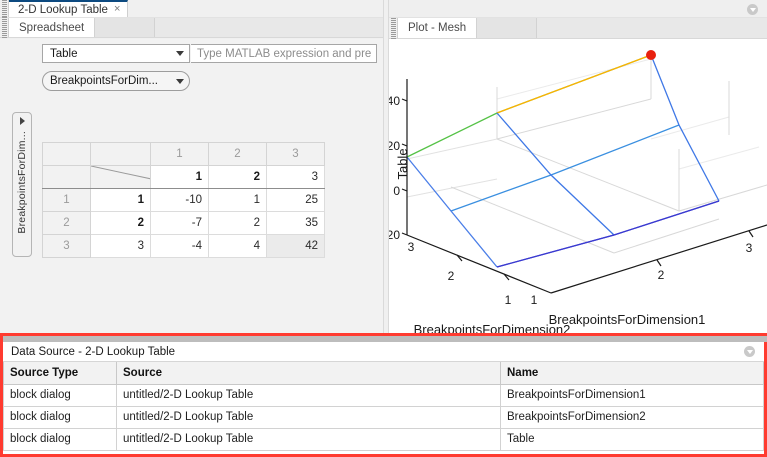 Image resolution: width=767 pixels, height=457 pixels. I want to click on expand-arrow-icon, so click(22, 121).